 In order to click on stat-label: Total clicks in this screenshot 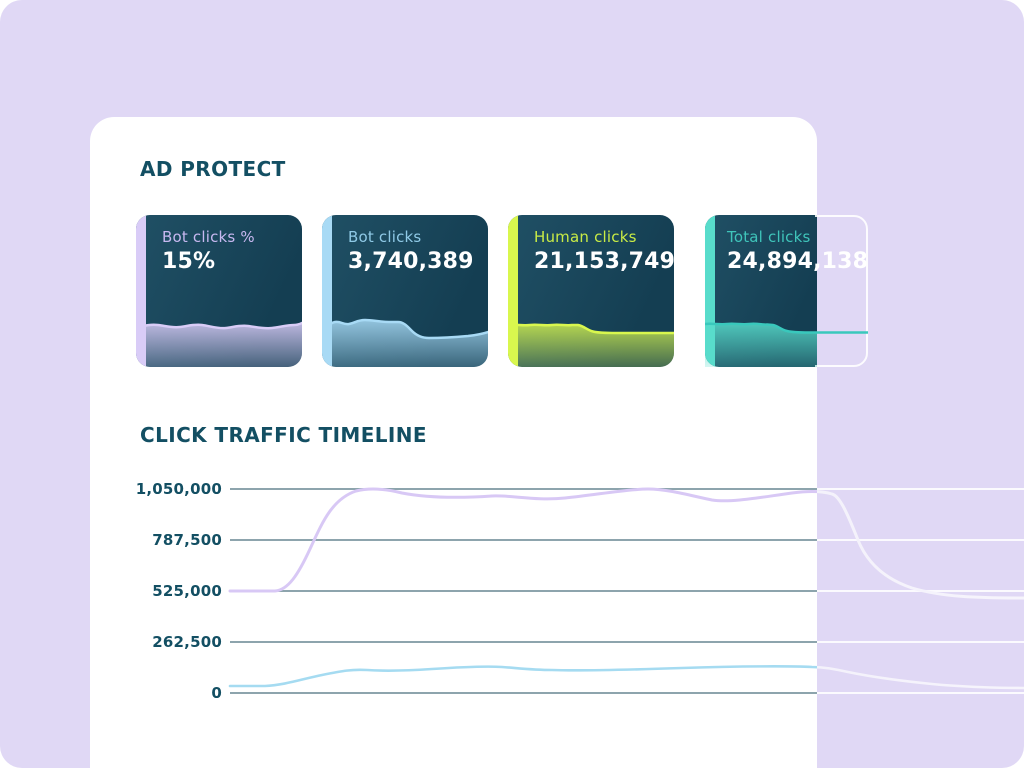, I will do `click(769, 237)`.